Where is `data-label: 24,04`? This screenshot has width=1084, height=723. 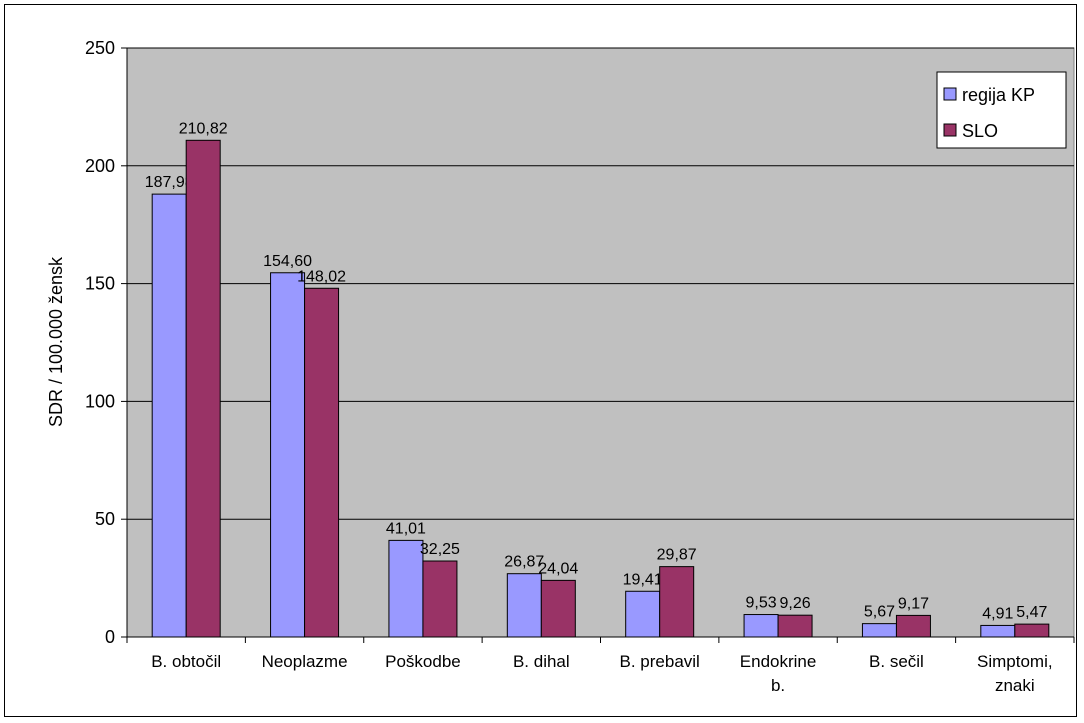 data-label: 24,04 is located at coordinates (558, 568).